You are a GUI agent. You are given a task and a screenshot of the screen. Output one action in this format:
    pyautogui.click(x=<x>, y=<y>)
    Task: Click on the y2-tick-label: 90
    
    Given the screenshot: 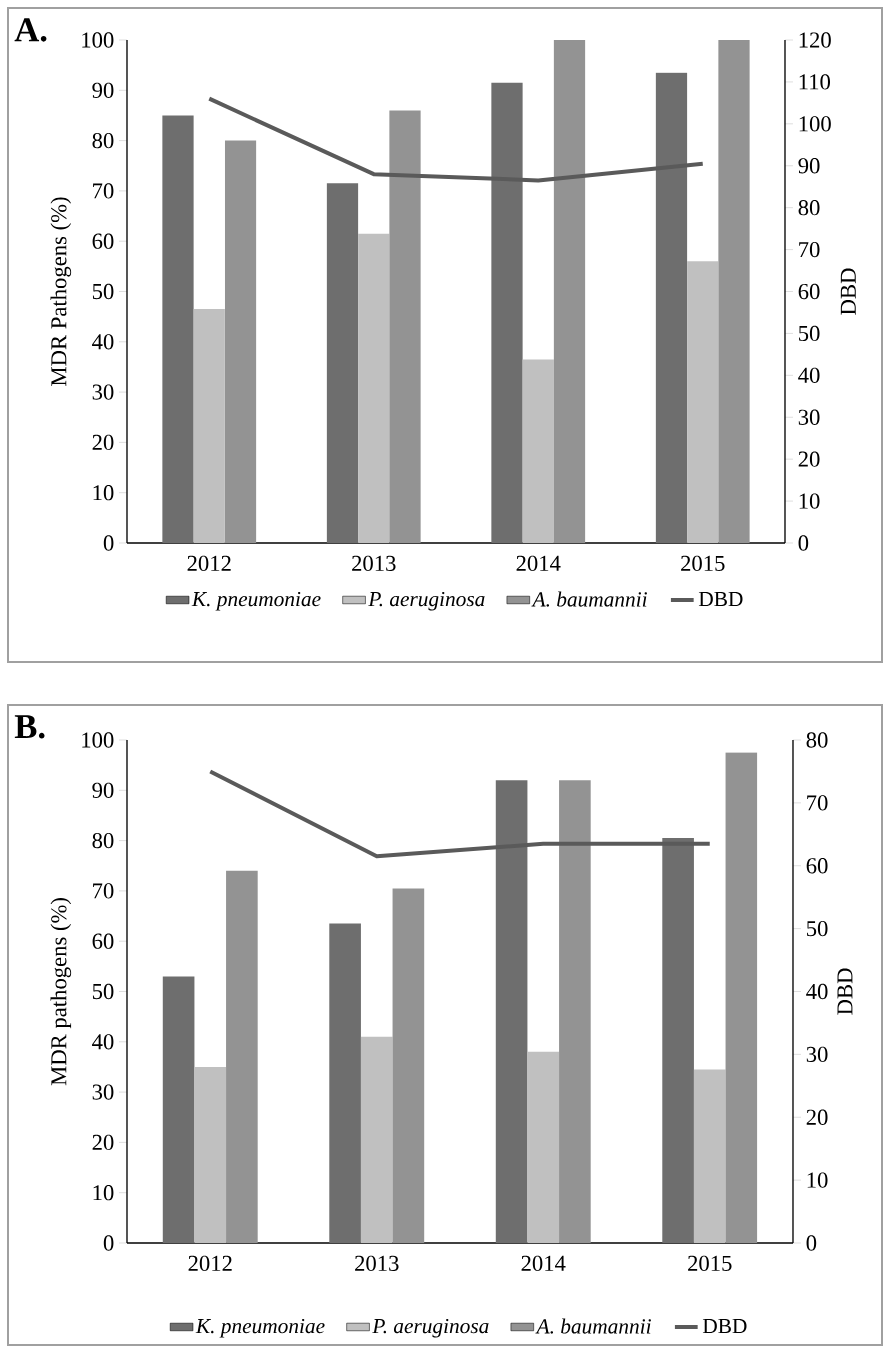 What is the action you would take?
    pyautogui.click(x=809, y=166)
    